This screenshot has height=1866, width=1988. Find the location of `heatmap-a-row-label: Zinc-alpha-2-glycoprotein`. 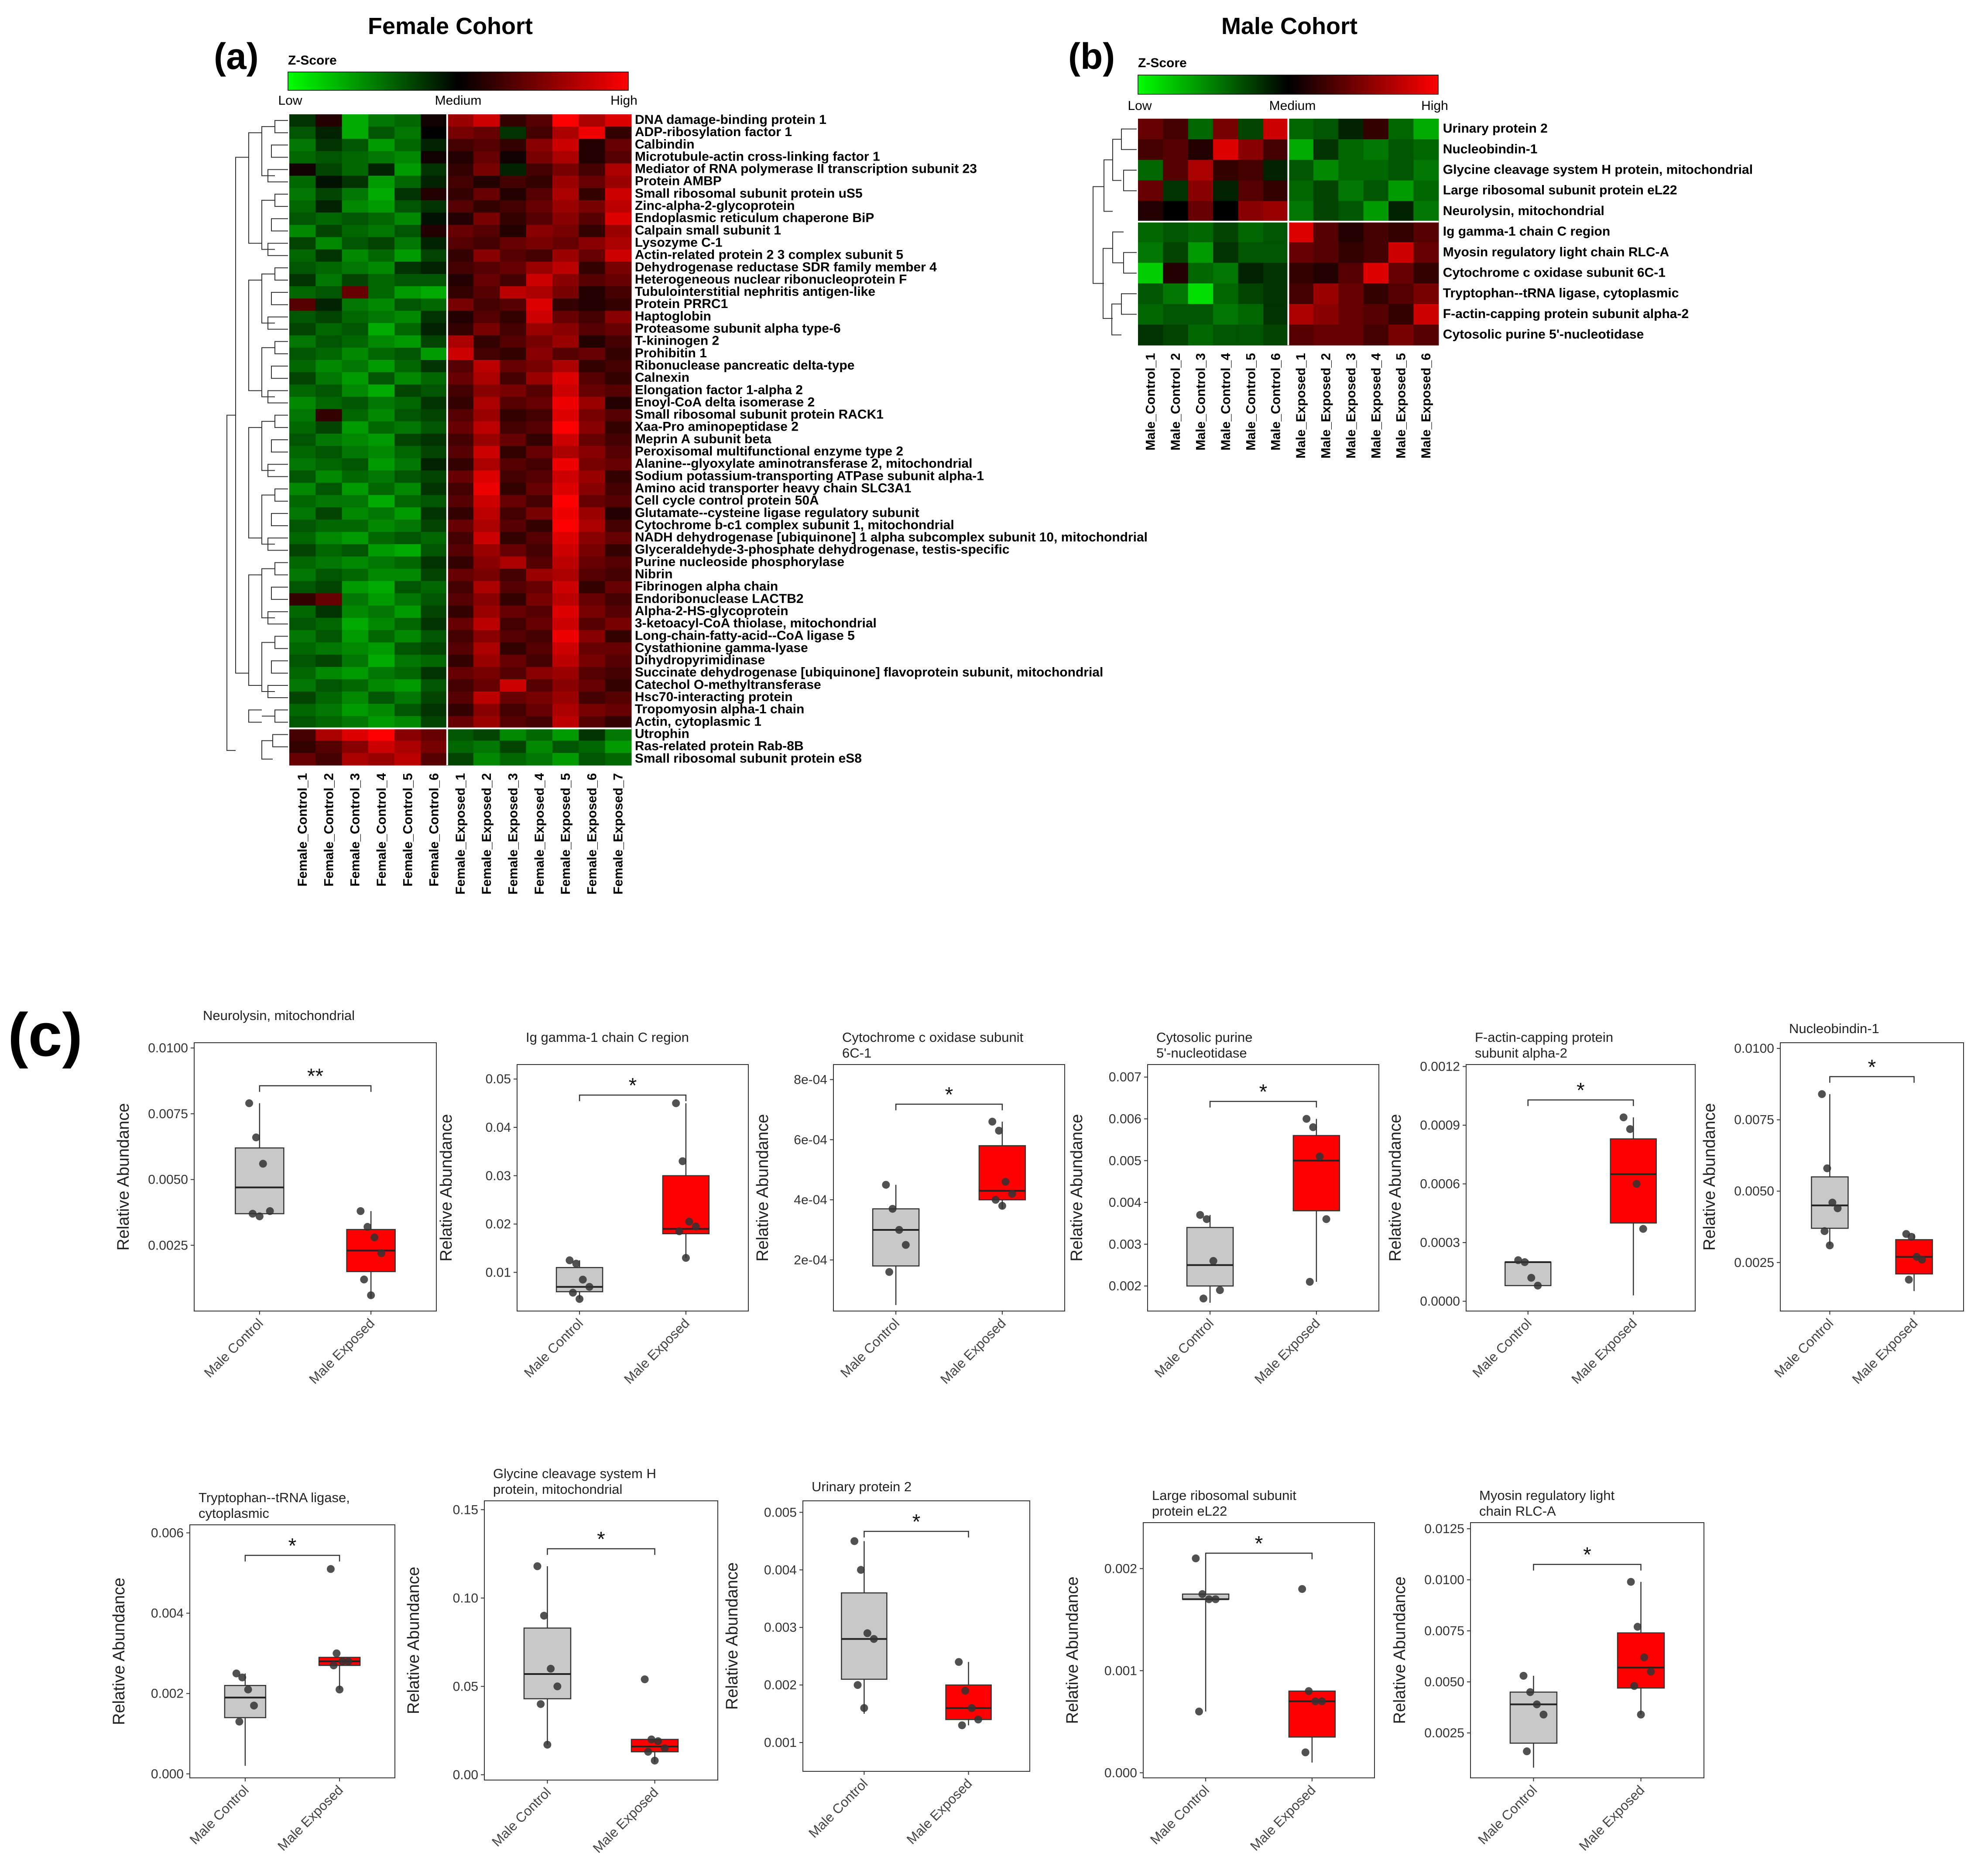

heatmap-a-row-label: Zinc-alpha-2-glycoprotein is located at coordinates (715, 206).